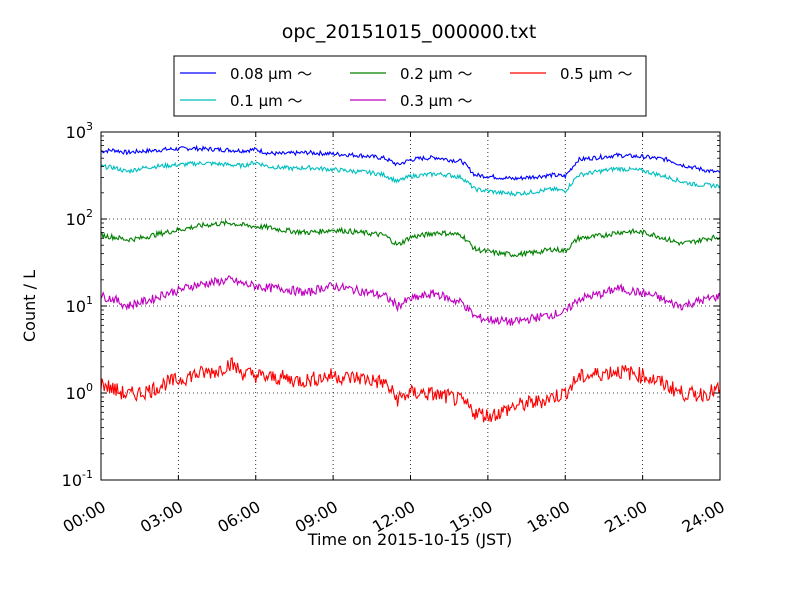 The width and height of the screenshot is (800, 600). Describe the element at coordinates (436, 74) in the screenshot. I see `legend-label: 0.2 μm ～` at that location.